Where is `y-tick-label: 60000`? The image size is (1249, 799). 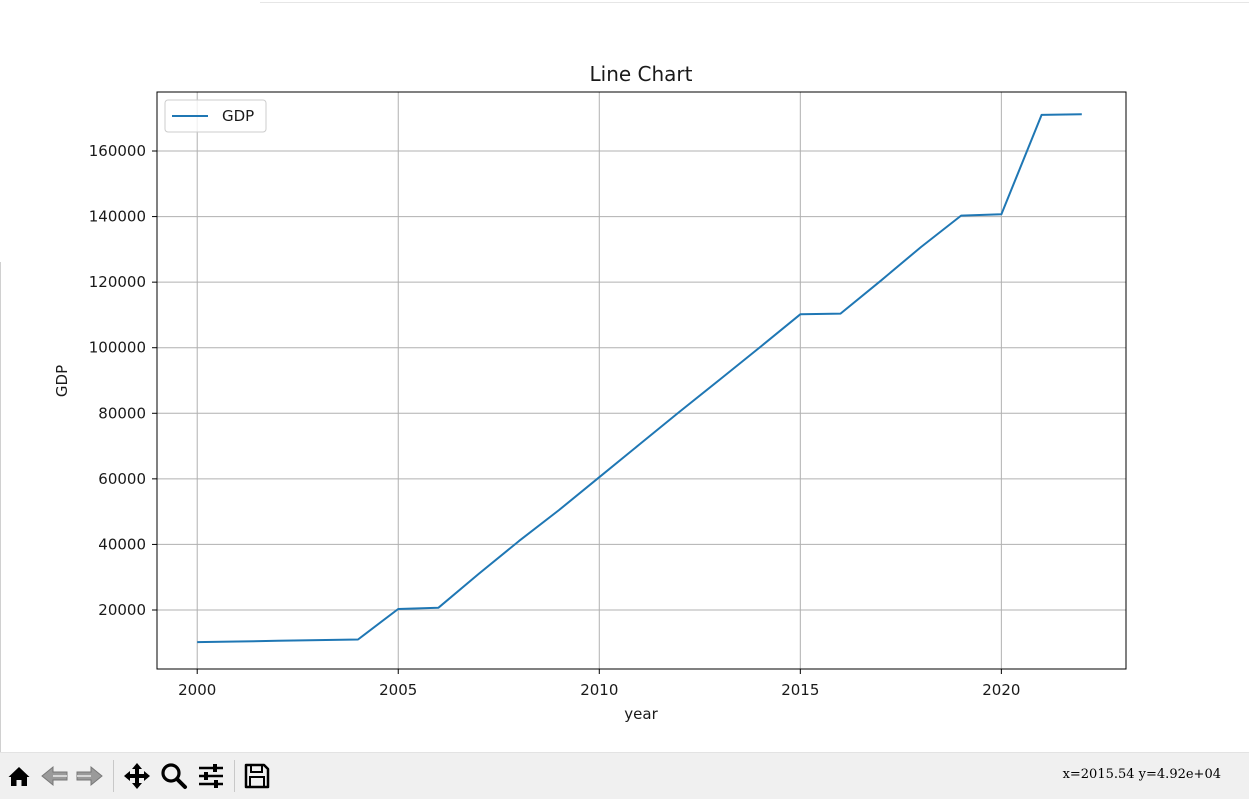 y-tick-label: 60000 is located at coordinates (122, 479).